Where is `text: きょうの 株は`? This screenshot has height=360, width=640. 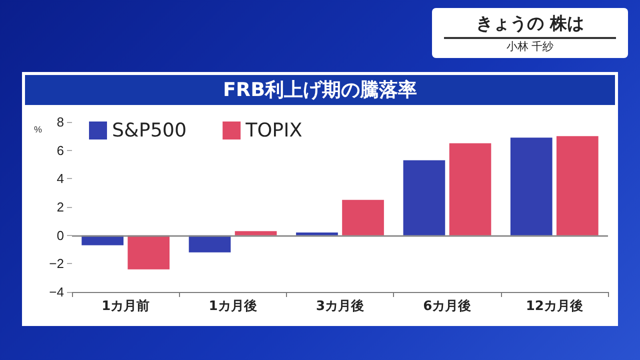 text: きょうの 株は is located at coordinates (530, 24).